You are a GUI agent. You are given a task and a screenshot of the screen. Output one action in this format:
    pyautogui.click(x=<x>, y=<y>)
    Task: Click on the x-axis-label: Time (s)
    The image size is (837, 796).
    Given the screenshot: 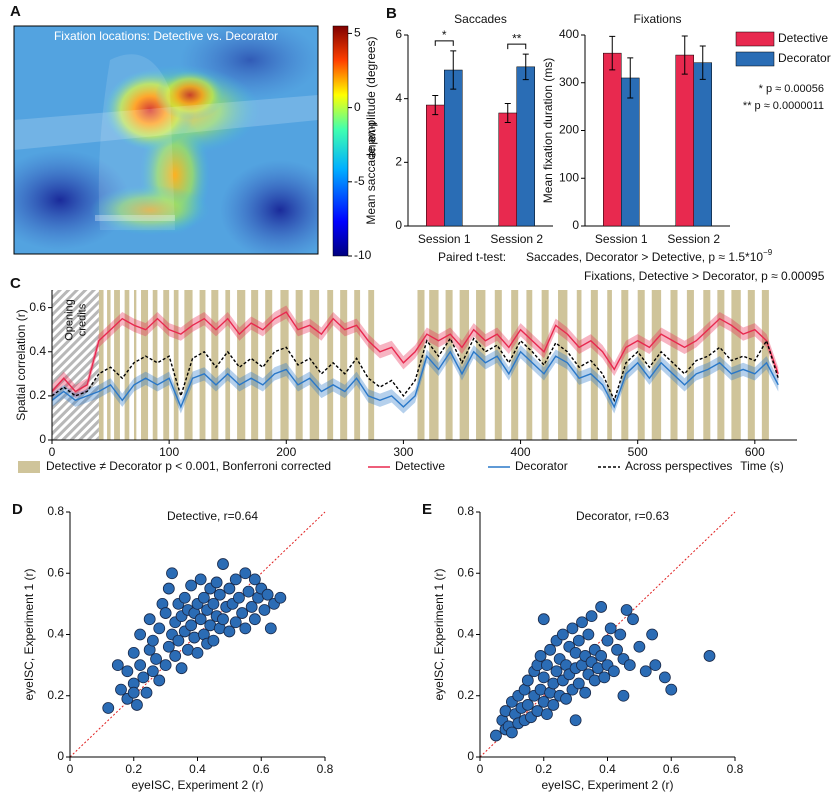 What is the action you would take?
    pyautogui.click(x=762, y=466)
    